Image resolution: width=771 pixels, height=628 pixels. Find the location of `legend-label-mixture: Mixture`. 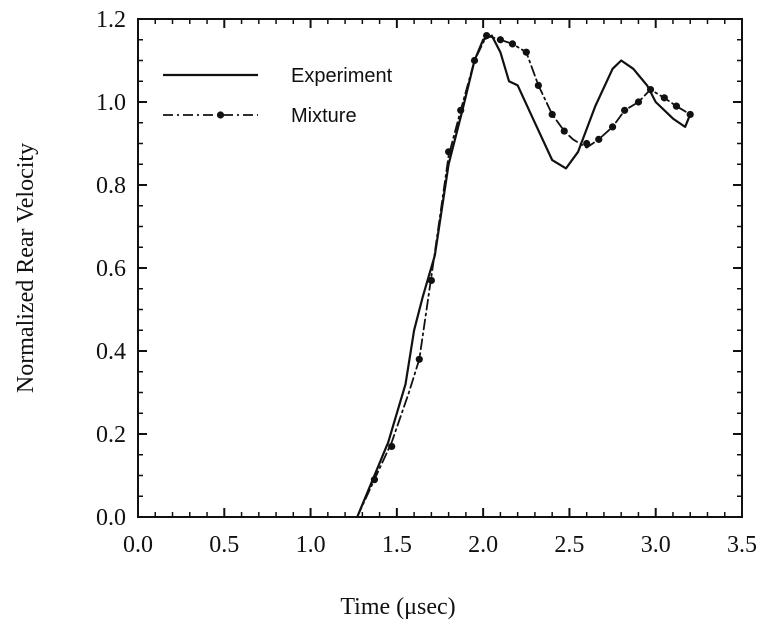

legend-label-mixture: Mixture is located at coordinates (324, 116).